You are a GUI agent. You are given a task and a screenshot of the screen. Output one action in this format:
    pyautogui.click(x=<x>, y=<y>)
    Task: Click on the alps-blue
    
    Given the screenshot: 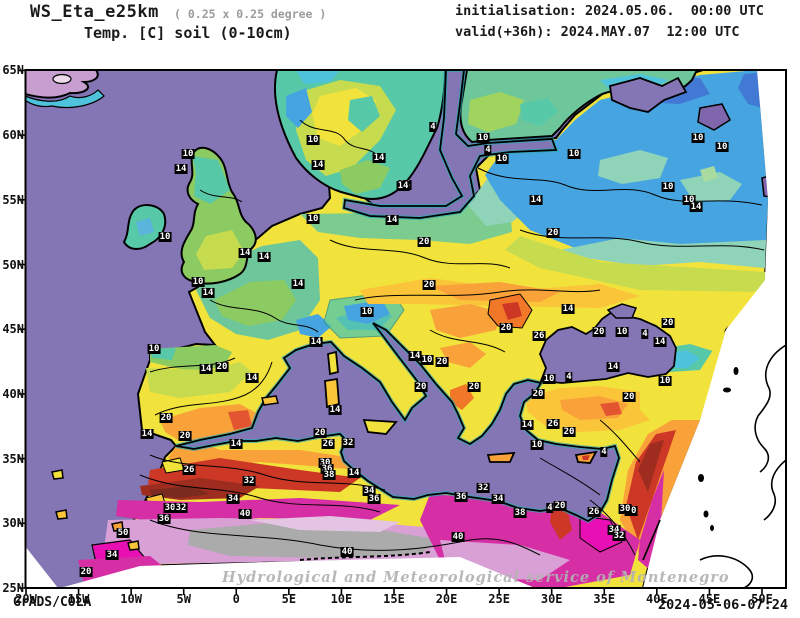 What is the action you would take?
    pyautogui.click(x=314, y=326)
    